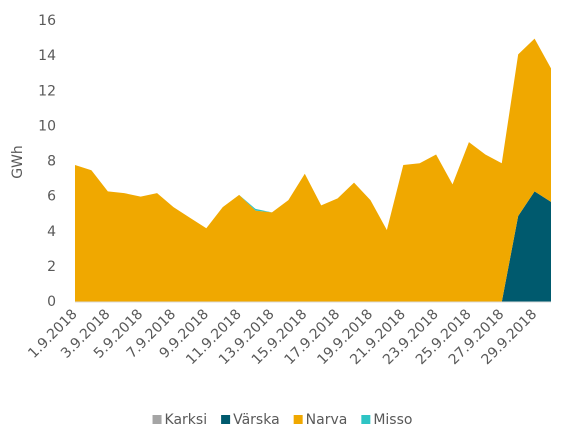 Image resolution: width=565 pixels, height=430 pixels. Describe the element at coordinates (18, 162) in the screenshot. I see `y-axis-label: GWh` at that location.